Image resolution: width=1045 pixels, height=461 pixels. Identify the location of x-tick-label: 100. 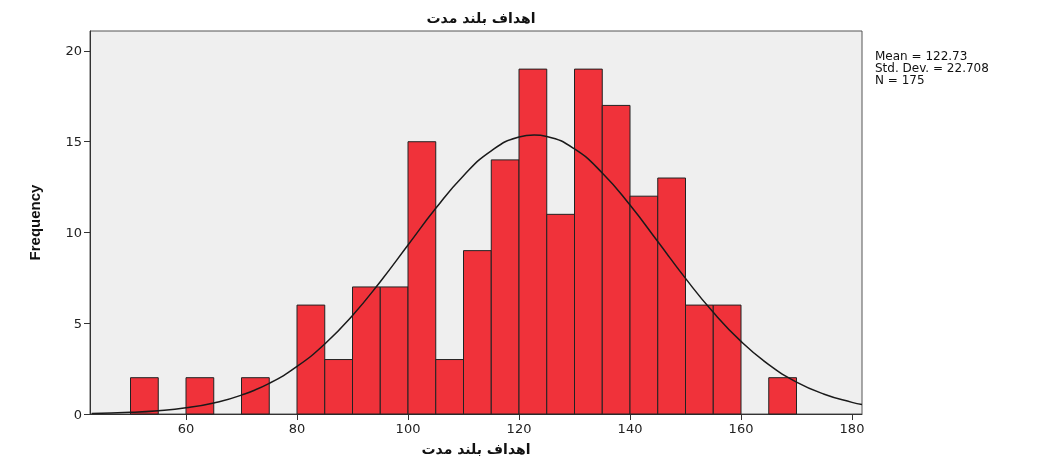
(408, 428).